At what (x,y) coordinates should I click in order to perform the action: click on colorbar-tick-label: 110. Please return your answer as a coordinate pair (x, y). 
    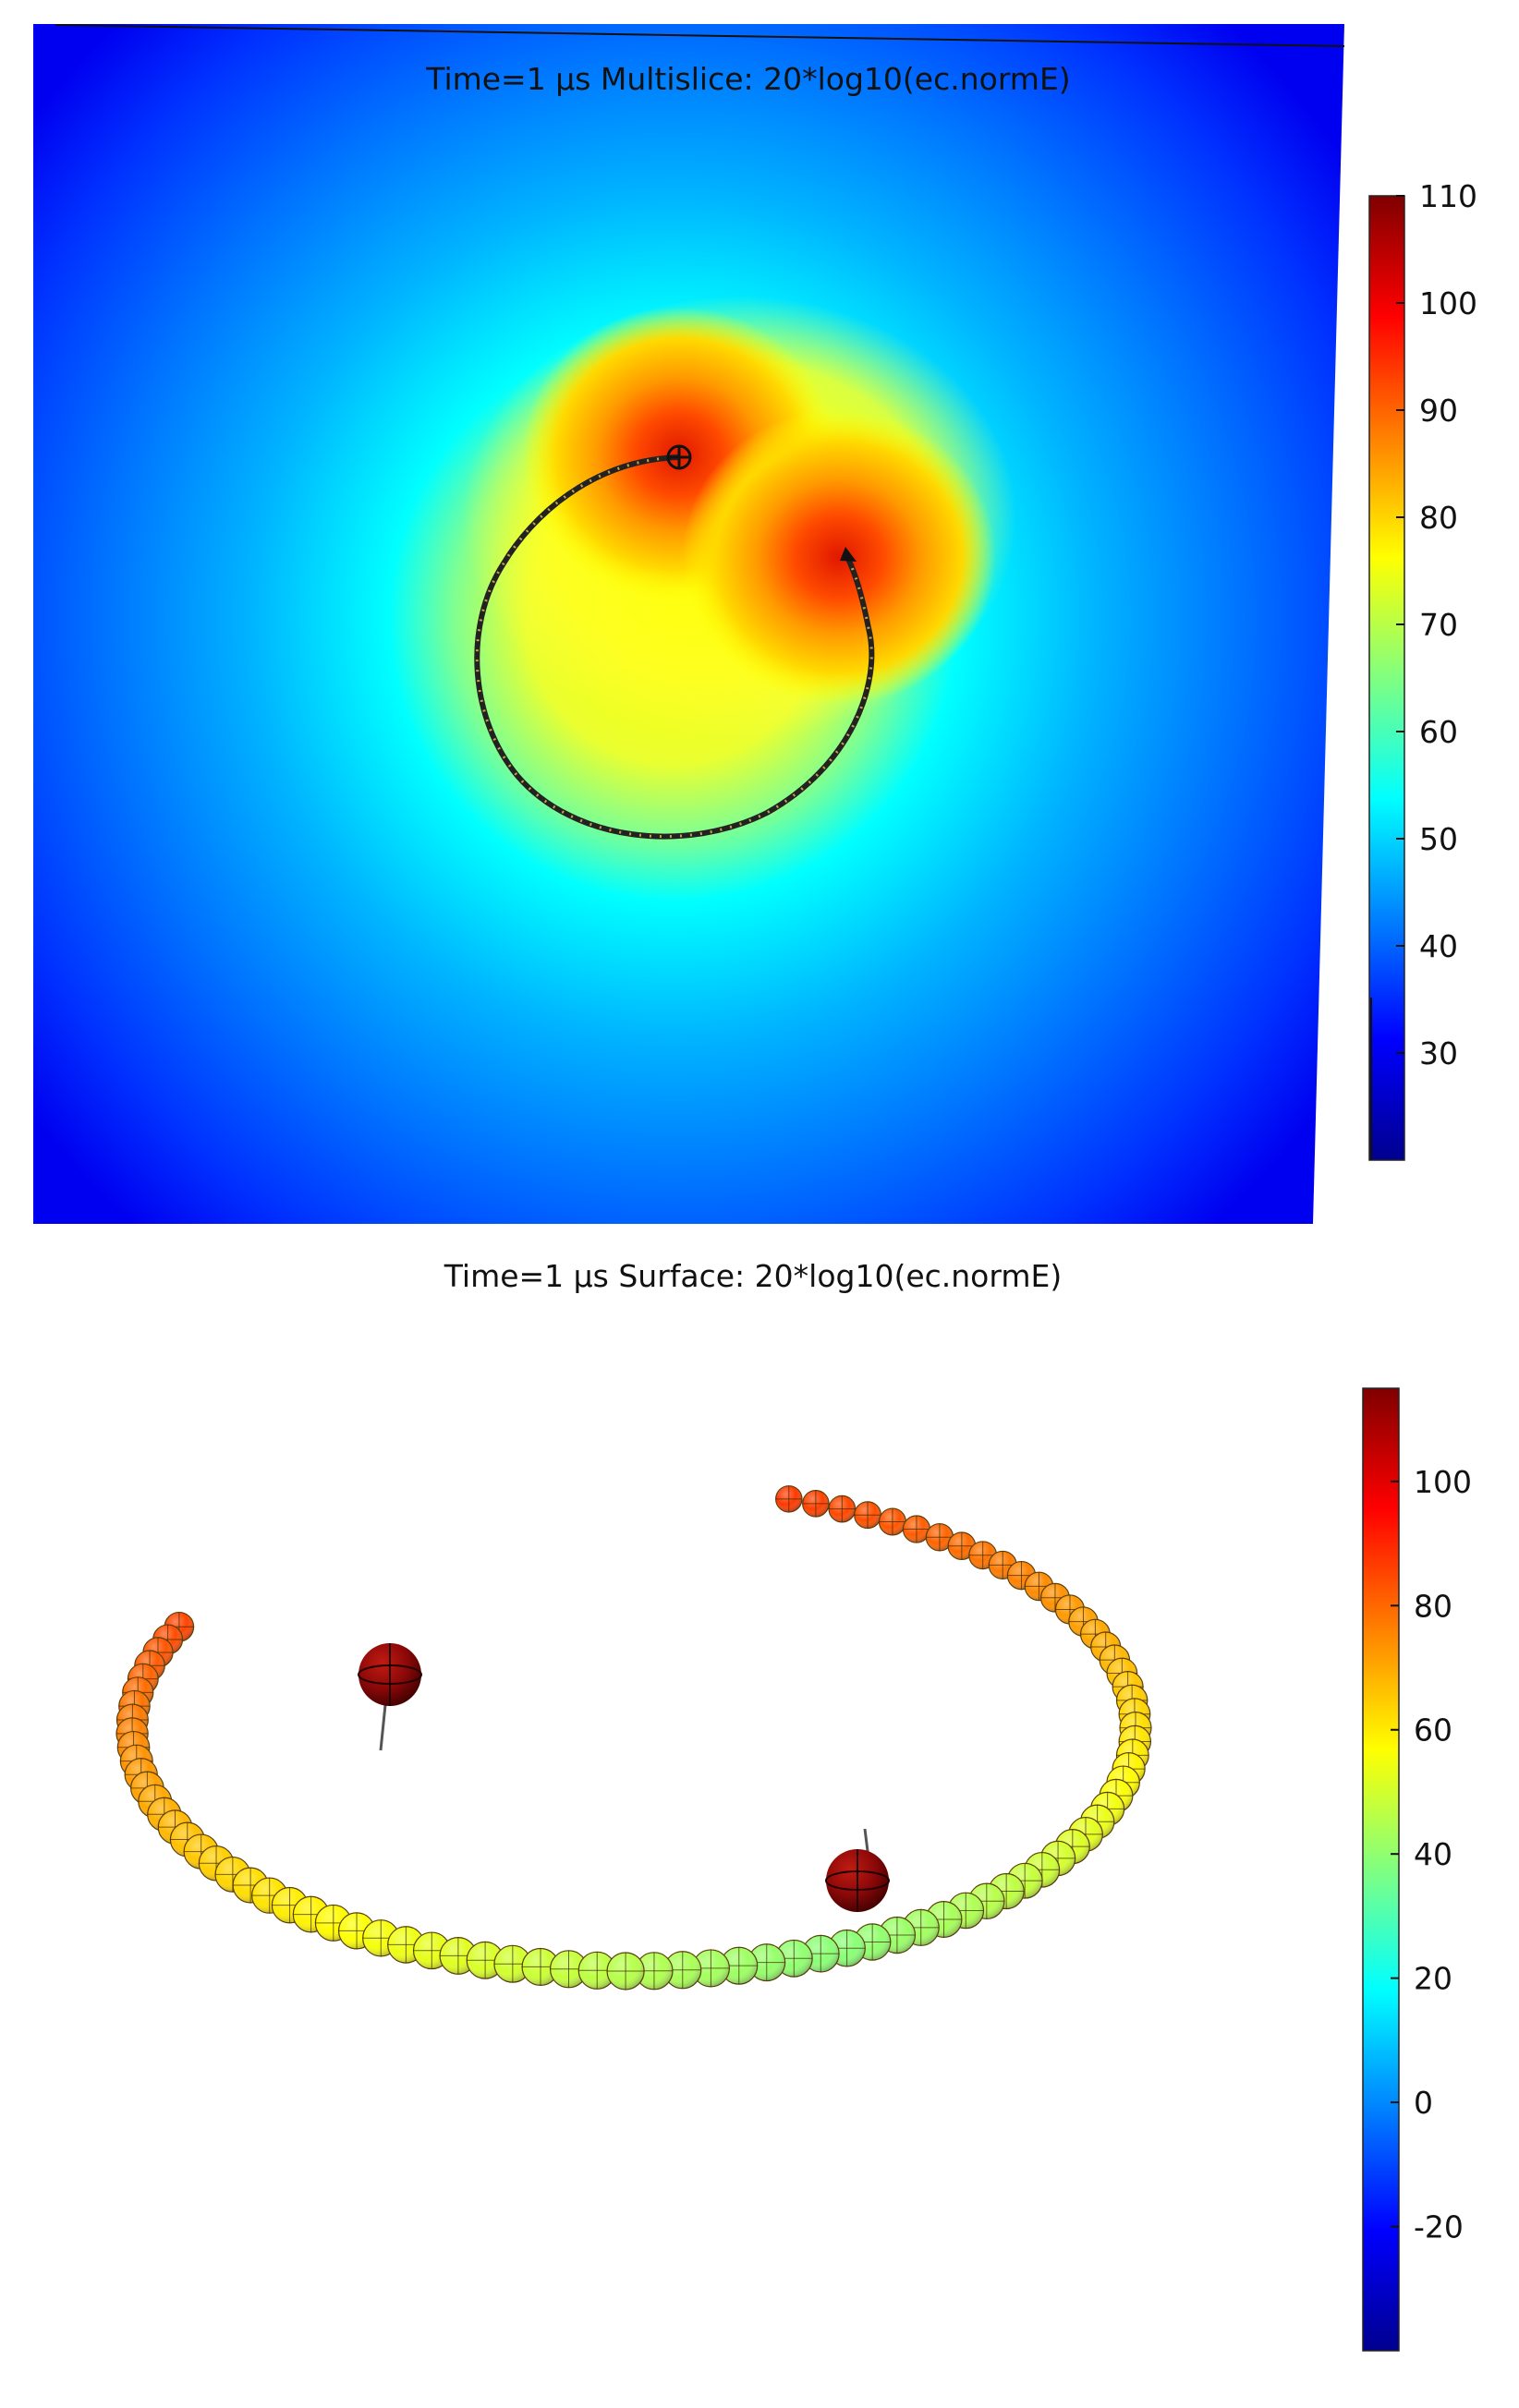
    Looking at the image, I should click on (1448, 196).